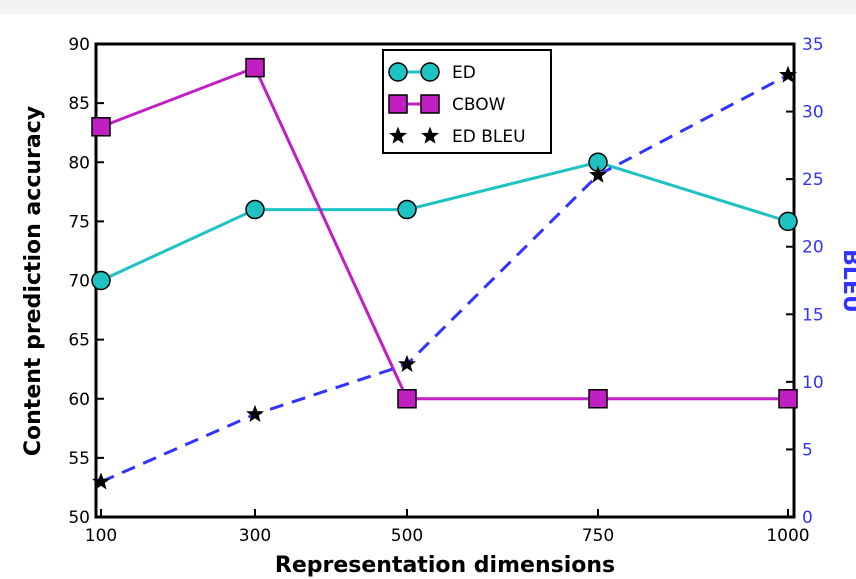 The width and height of the screenshot is (856, 579). What do you see at coordinates (79, 341) in the screenshot?
I see `left-tick-label: 65` at bounding box center [79, 341].